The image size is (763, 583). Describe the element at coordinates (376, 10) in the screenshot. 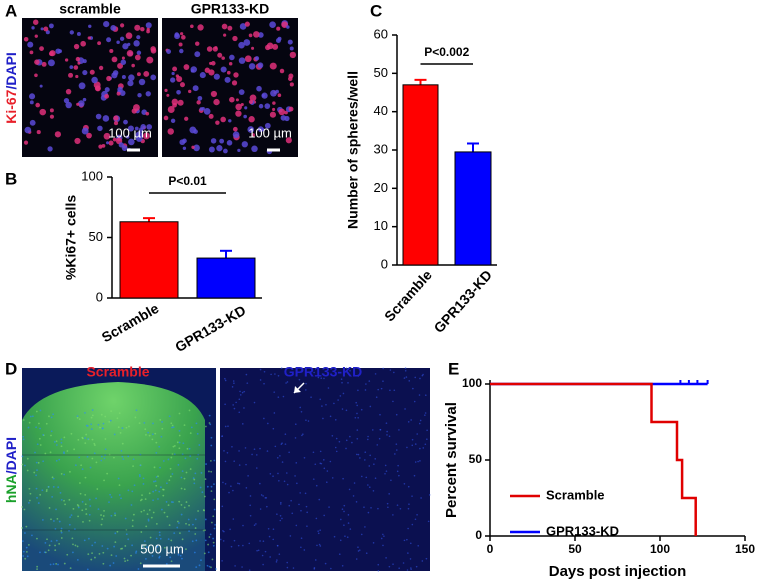

I see `panel-letter: C` at that location.